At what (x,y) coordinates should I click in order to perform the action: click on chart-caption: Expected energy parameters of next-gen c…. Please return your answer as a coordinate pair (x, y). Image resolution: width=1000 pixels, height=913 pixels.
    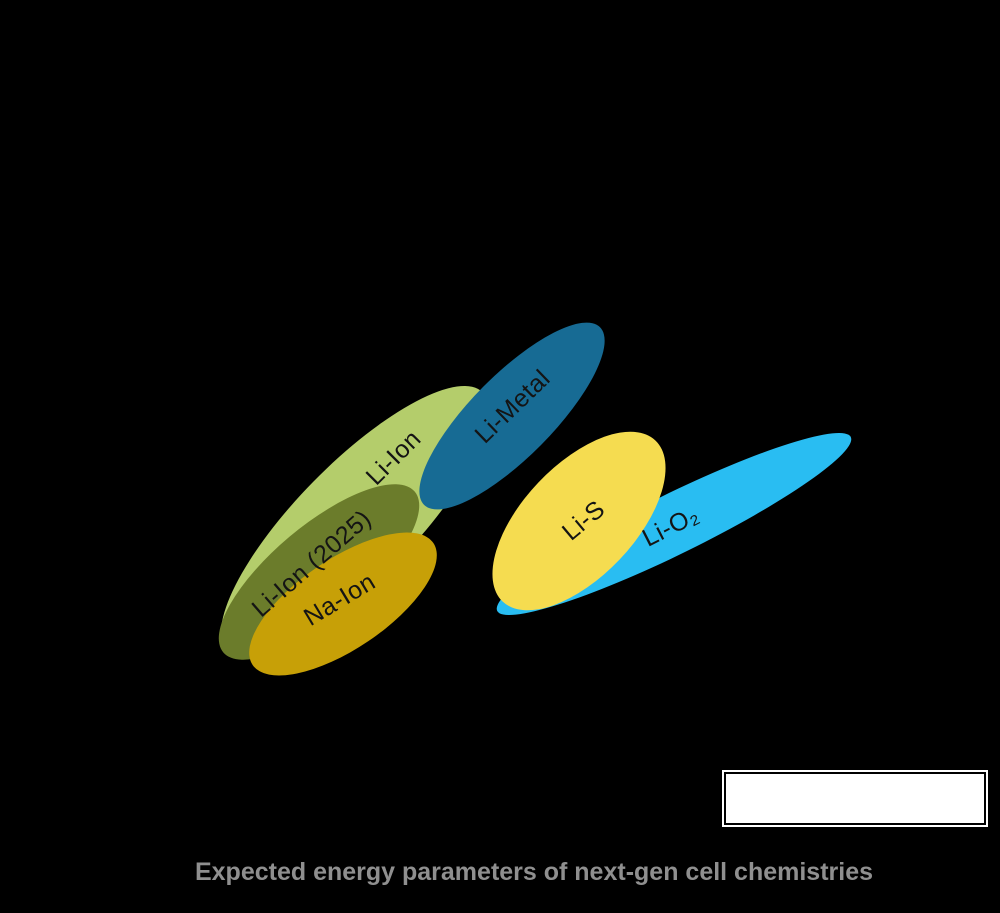
    Looking at the image, I should click on (534, 872).